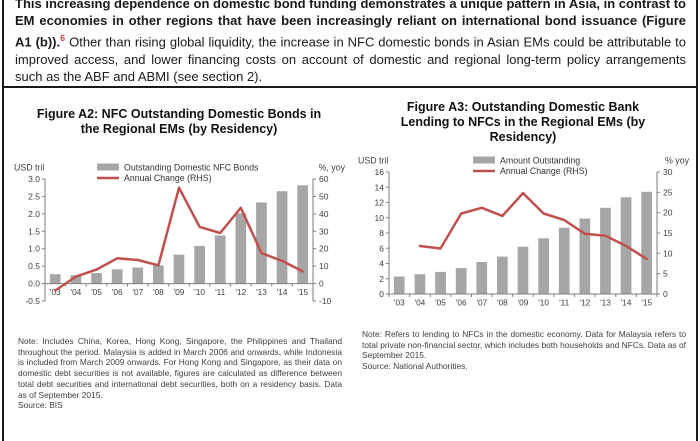 Image resolution: width=700 pixels, height=441 pixels. What do you see at coordinates (381, 248) in the screenshot?
I see `svg-text: 6` at bounding box center [381, 248].